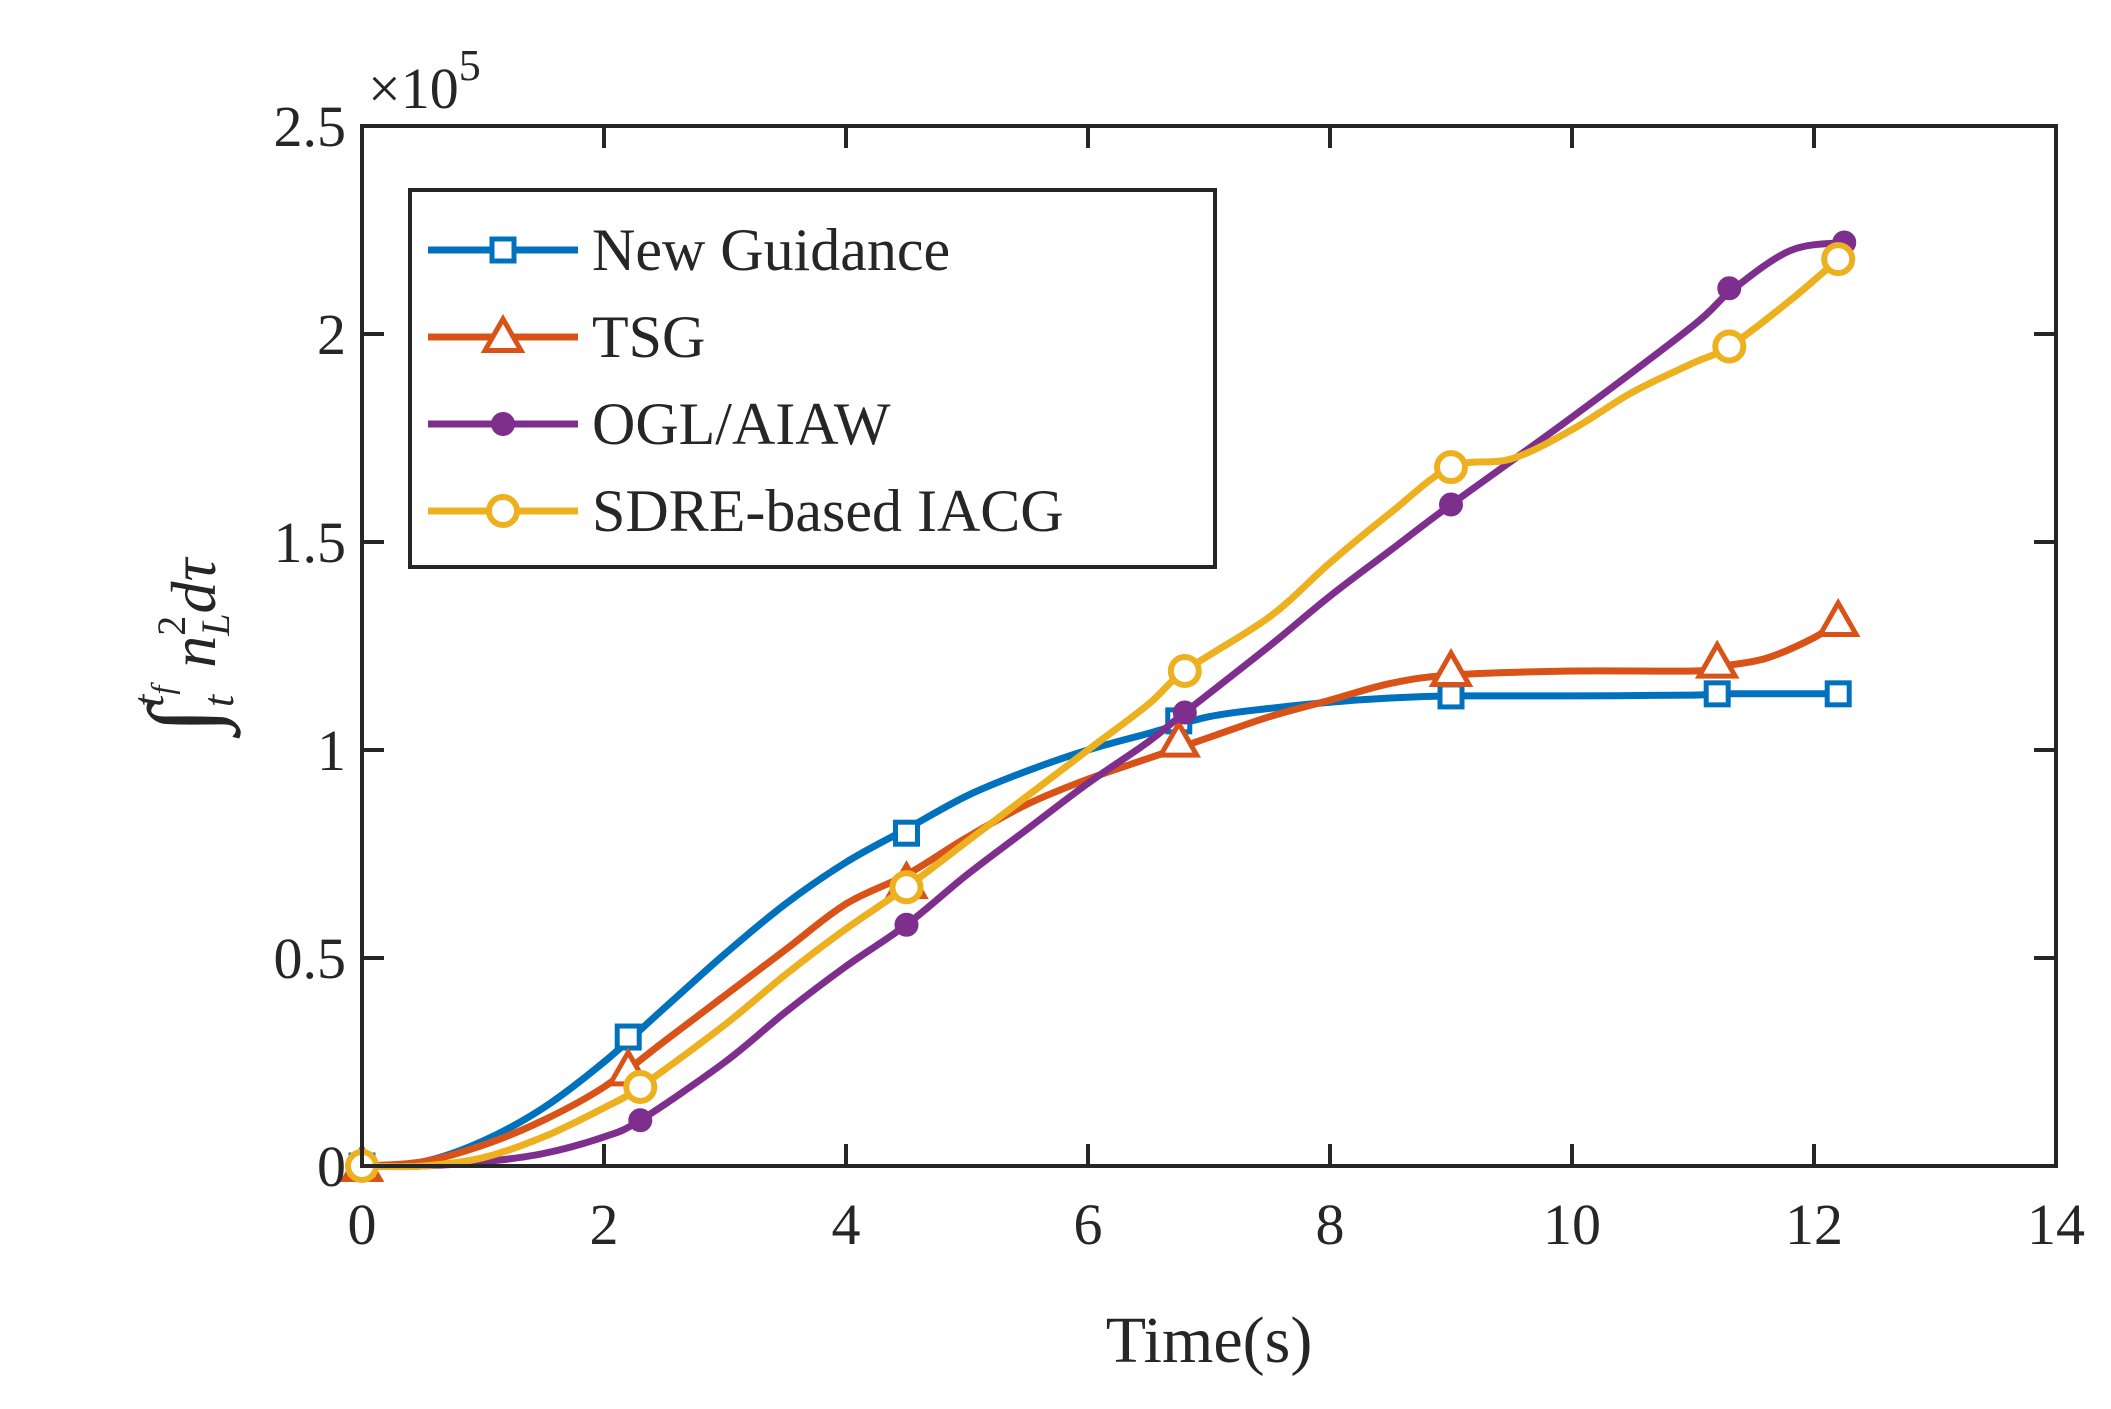  What do you see at coordinates (566, 337) in the screenshot?
I see `legend-entry-tsg: TSG` at bounding box center [566, 337].